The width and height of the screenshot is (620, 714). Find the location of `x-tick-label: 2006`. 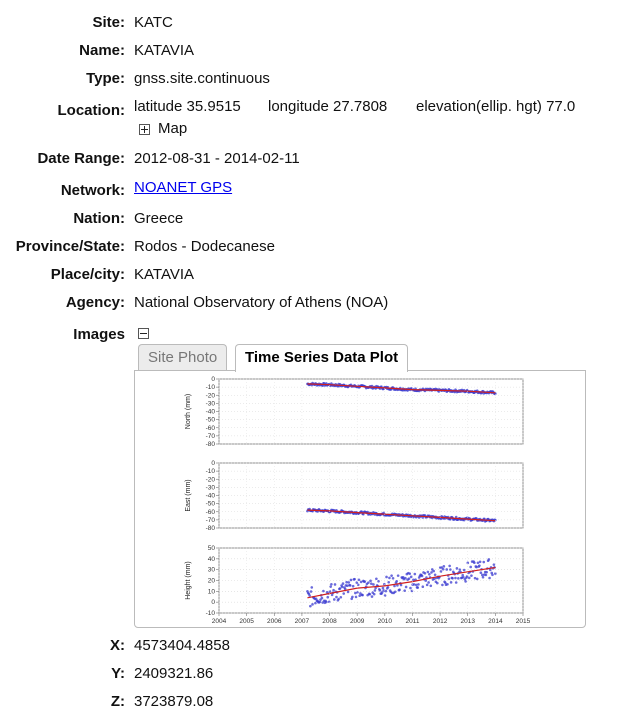

x-tick-label: 2006 is located at coordinates (274, 621).